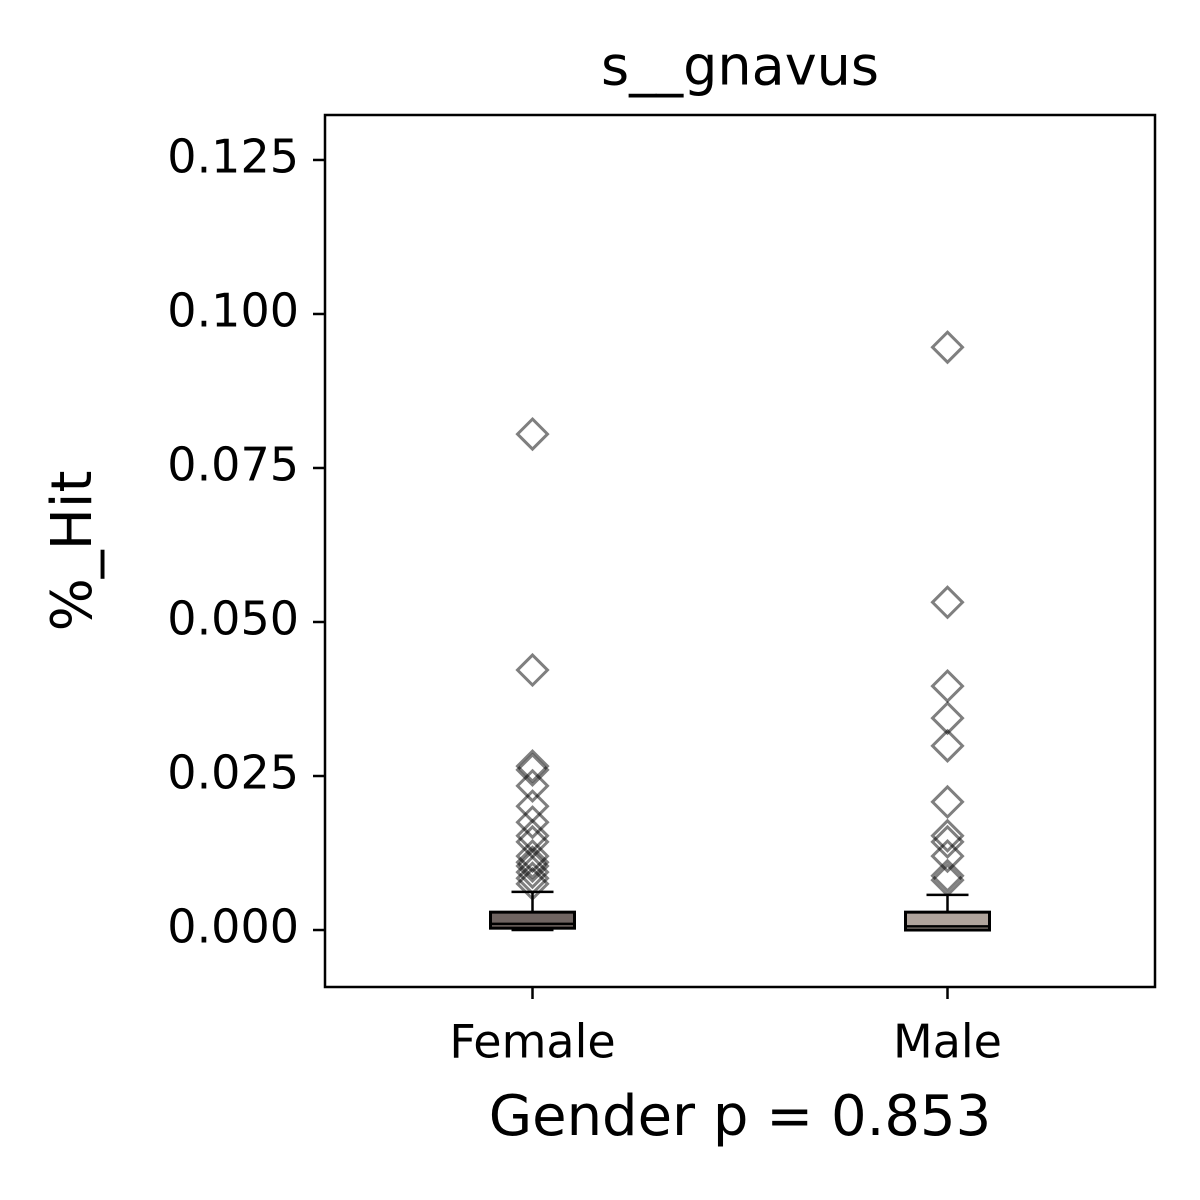 This screenshot has height=1200, width=1200. What do you see at coordinates (233, 464) in the screenshot?
I see `y-tick-label: 0.075` at bounding box center [233, 464].